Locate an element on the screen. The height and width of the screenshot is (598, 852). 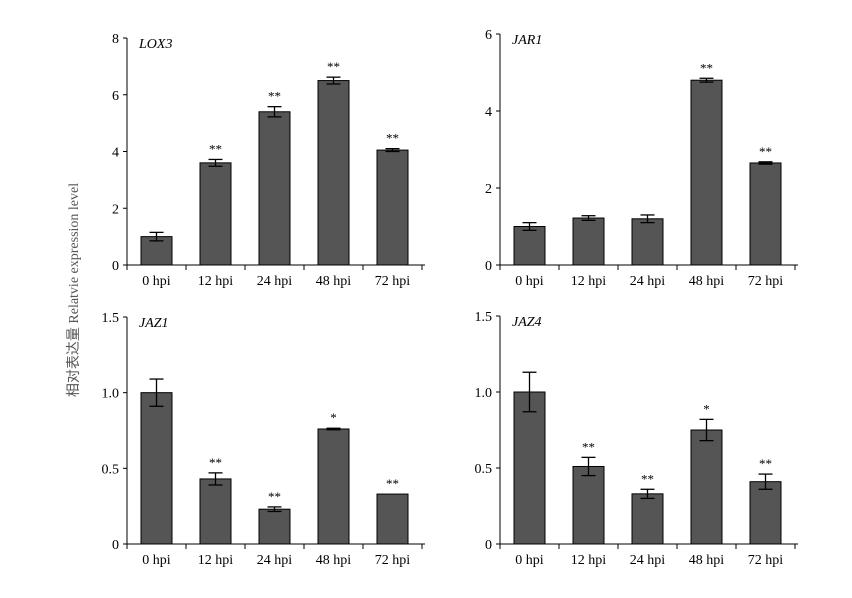
panel-3-x-tick-label: 72 hpi is located at coordinates (393, 560).